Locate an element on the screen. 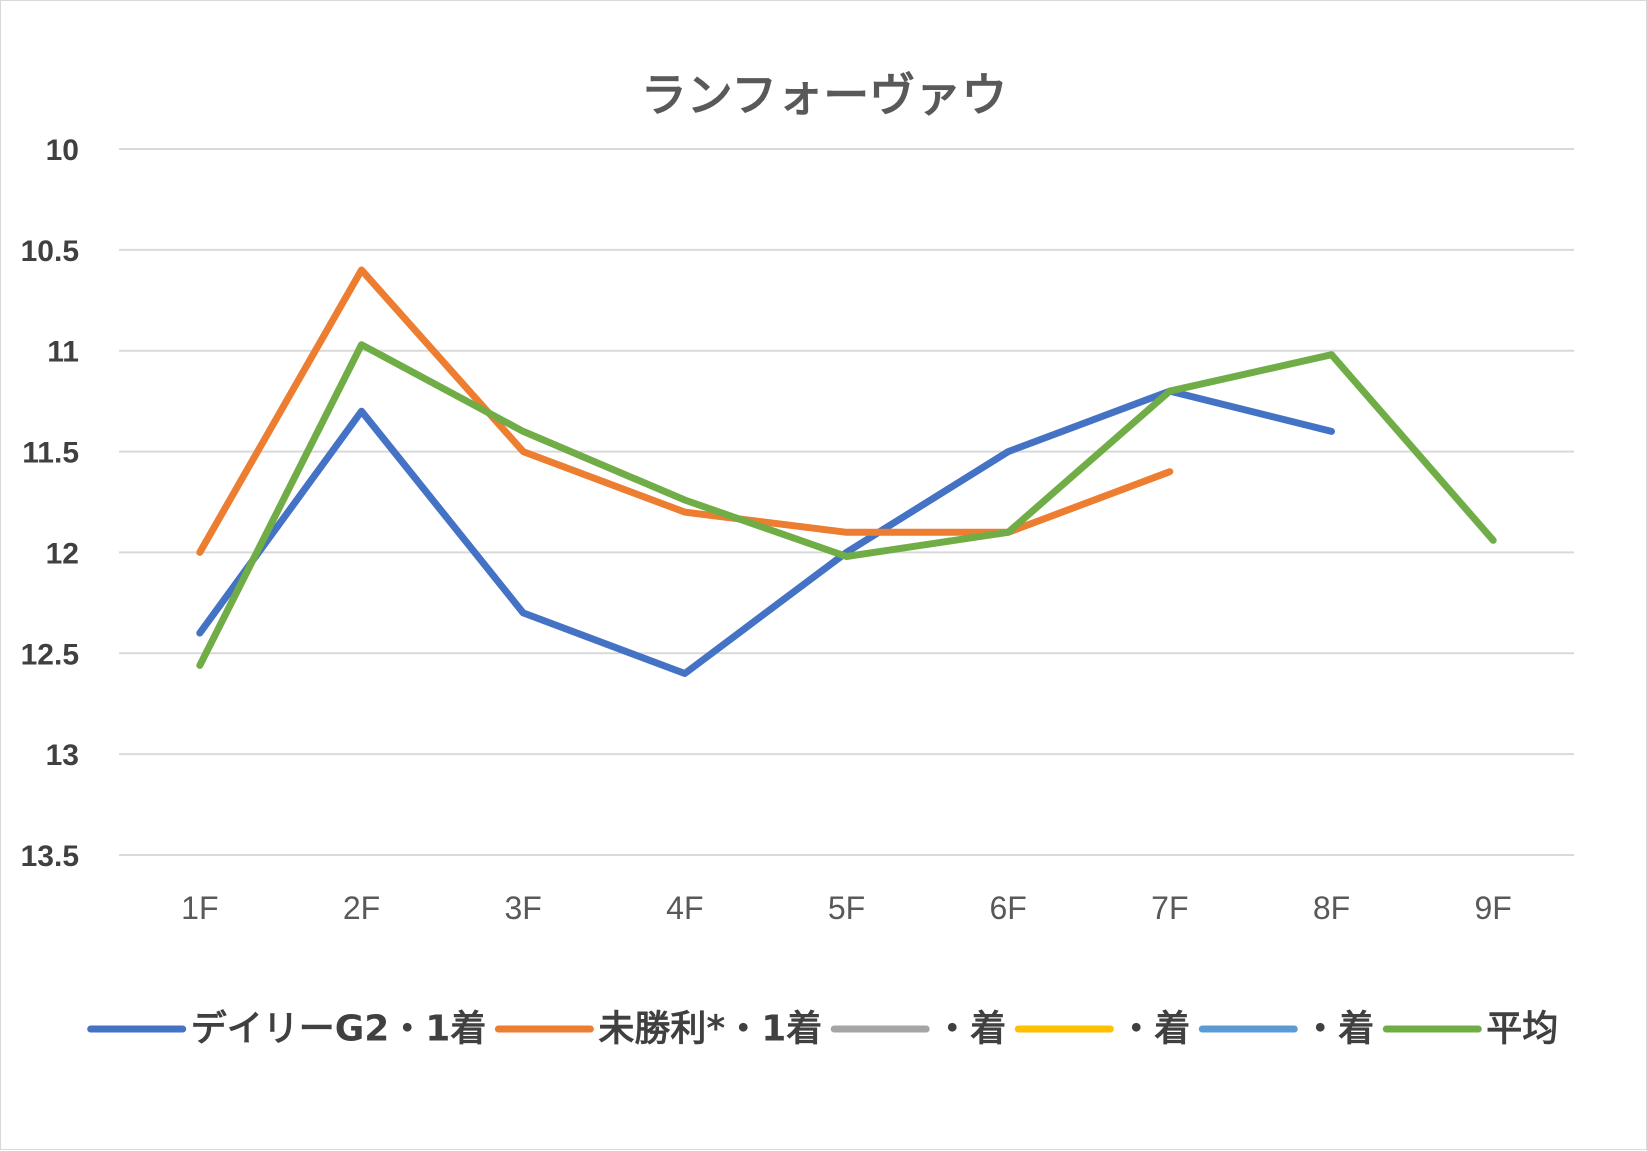 This screenshot has height=1151, width=1647. y-tick-label: 10.5 is located at coordinates (50, 251).